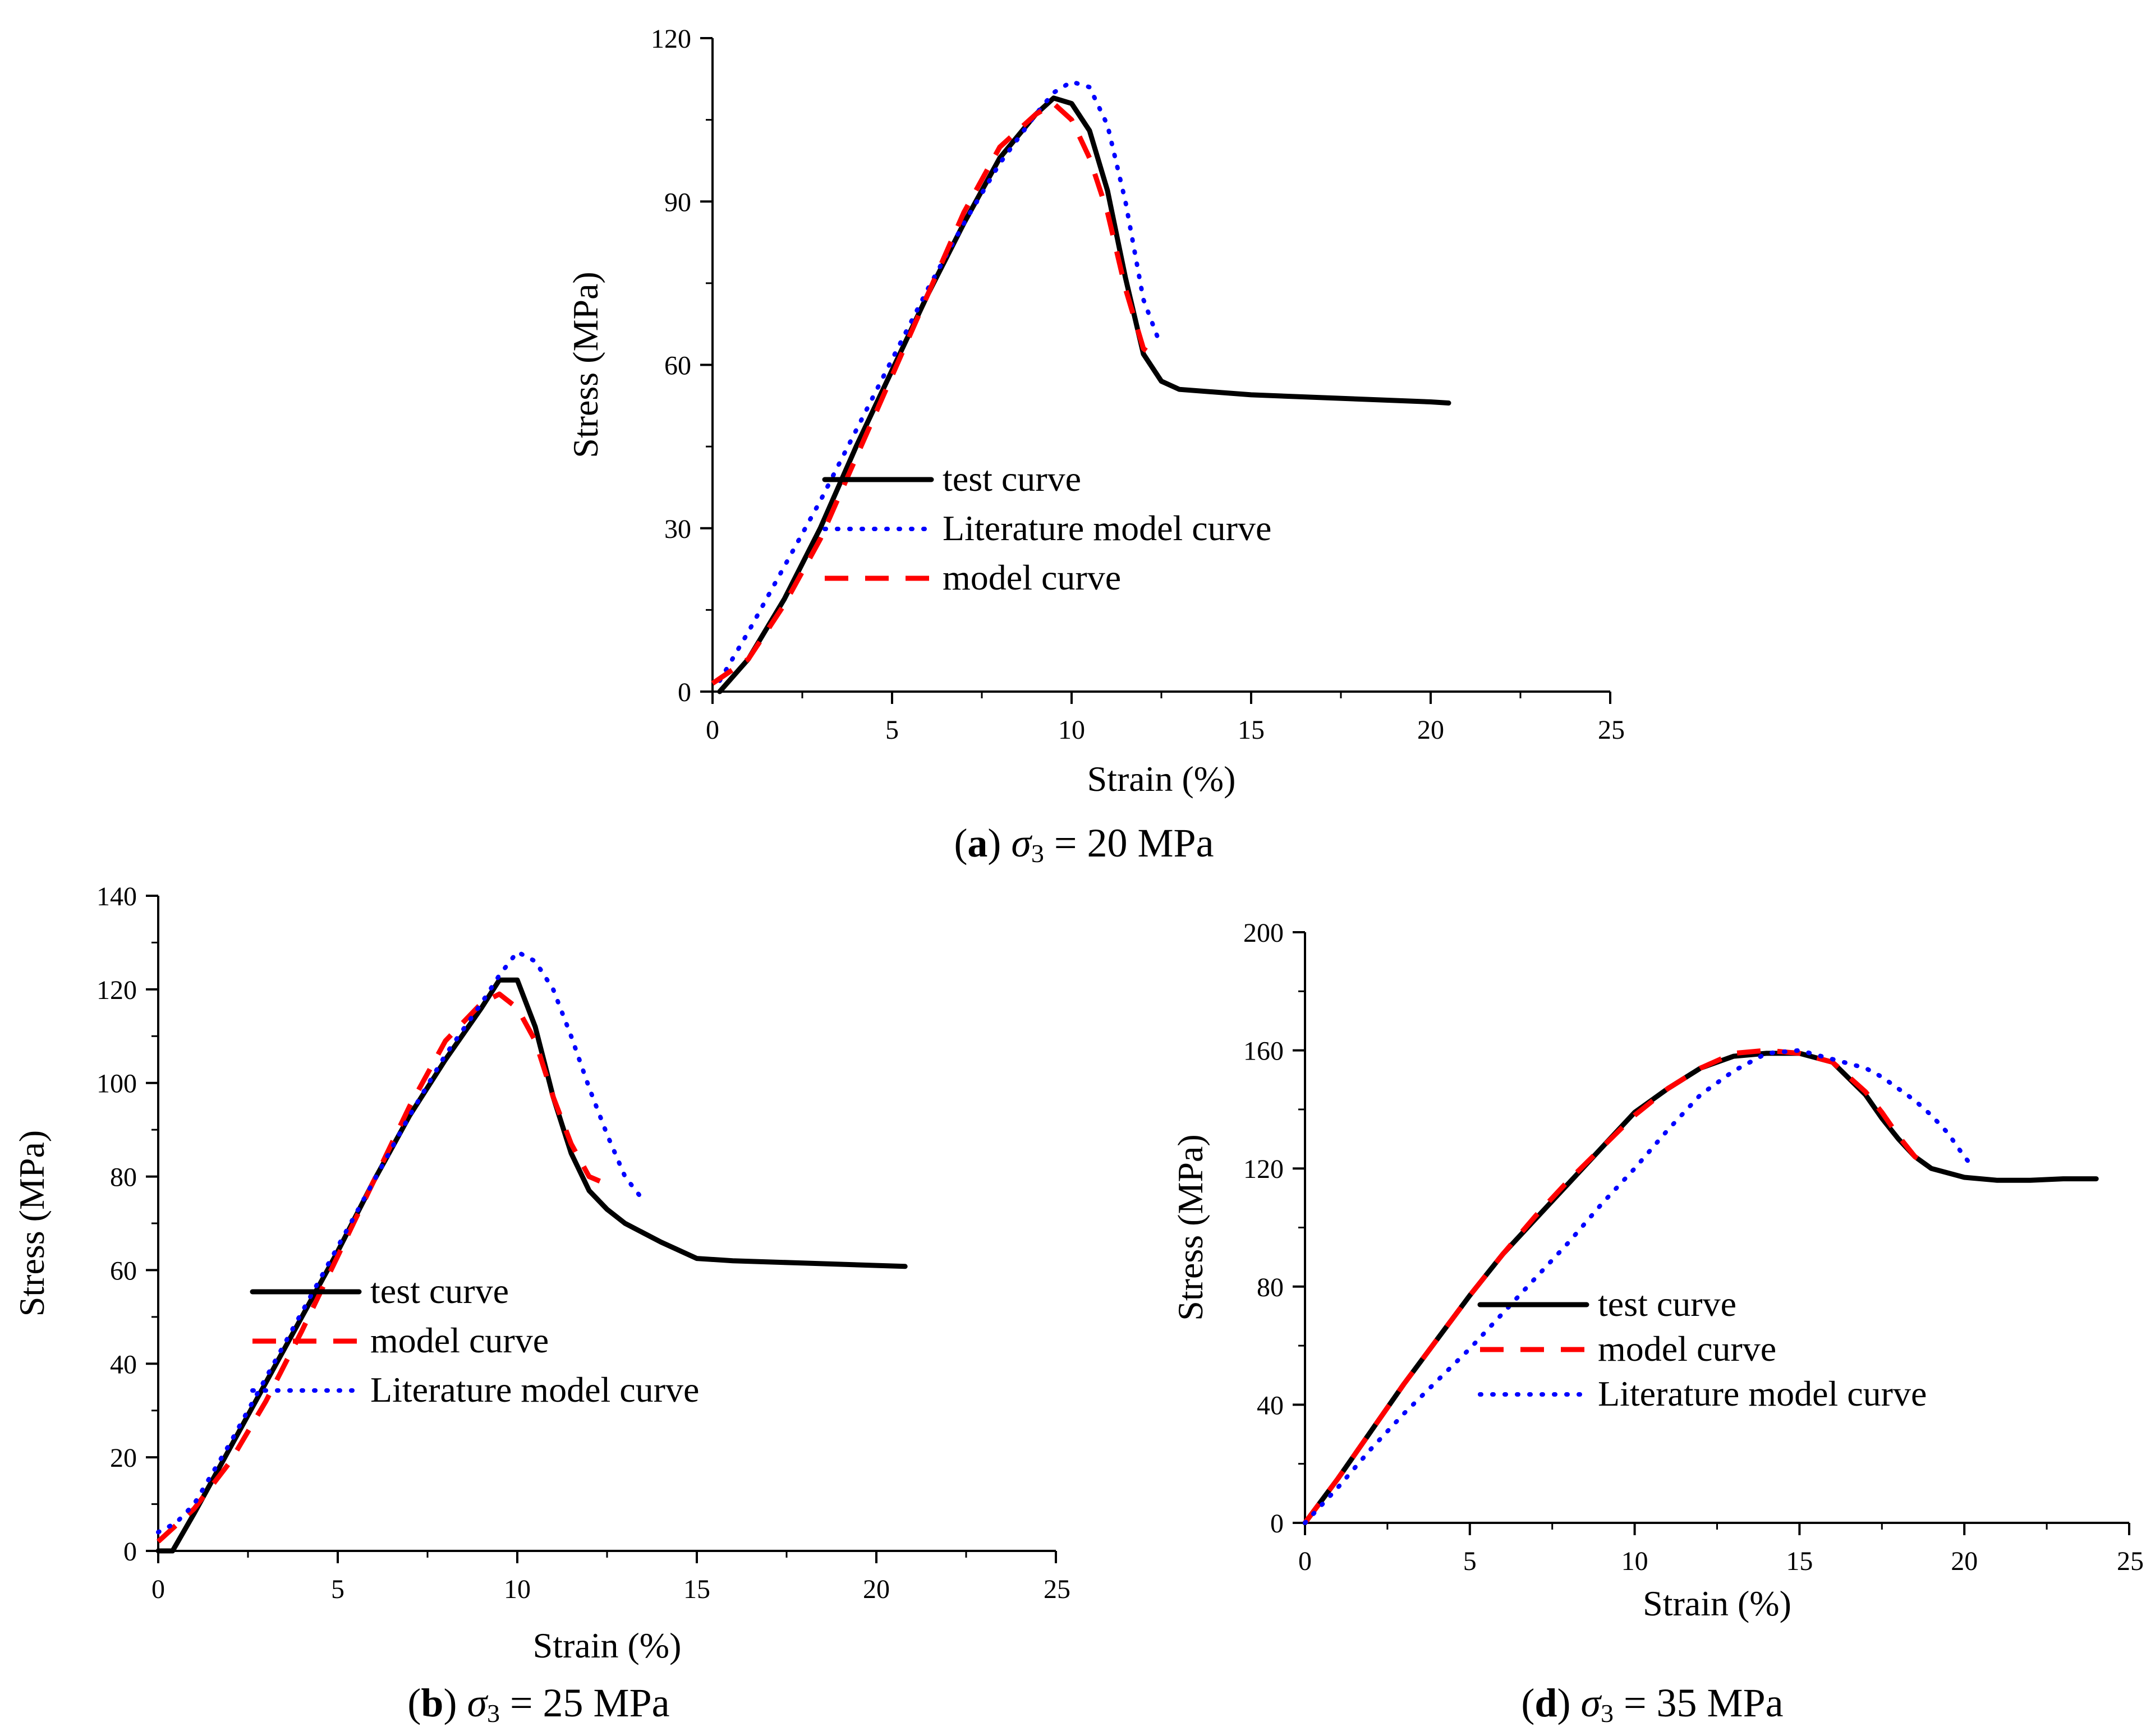  I want to click on y-tick-label: 160, so click(1263, 1051).